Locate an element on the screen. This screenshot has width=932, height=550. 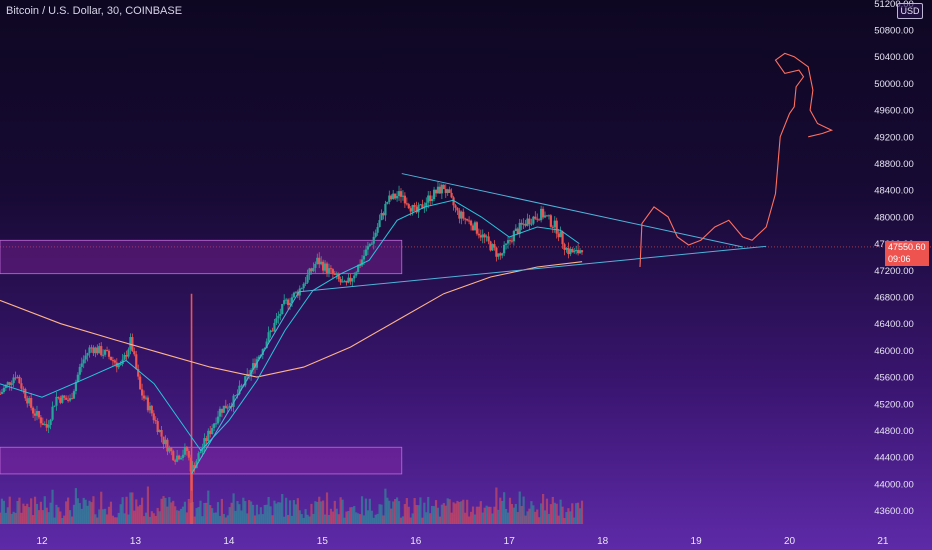
time-tick-label: 16 is located at coordinates (416, 541).